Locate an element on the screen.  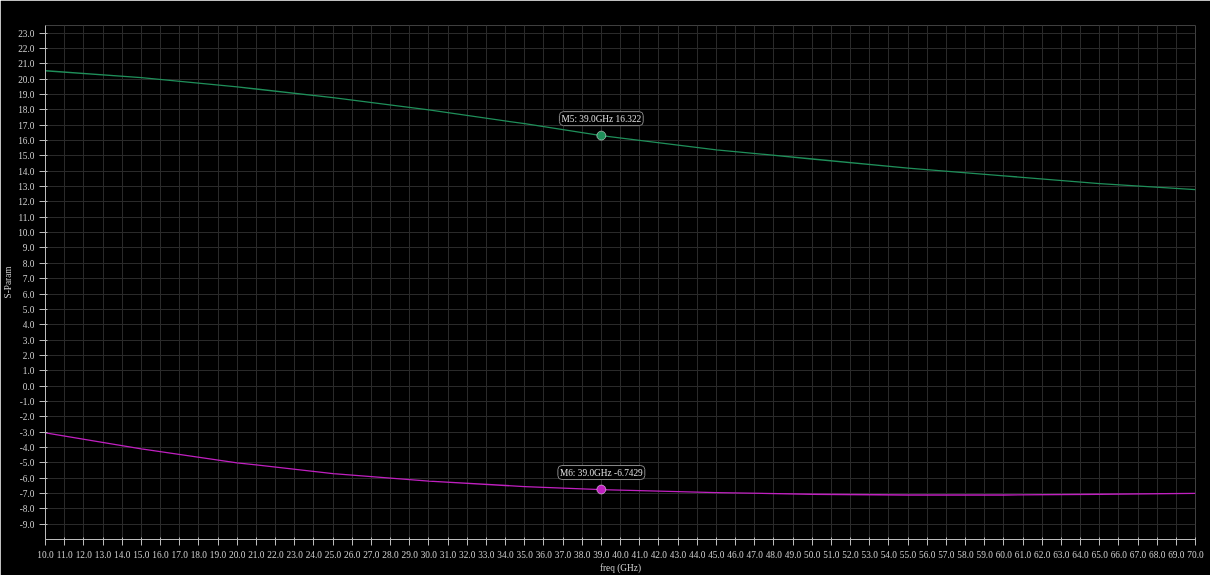
x-tick-label: 50.0 is located at coordinates (812, 554).